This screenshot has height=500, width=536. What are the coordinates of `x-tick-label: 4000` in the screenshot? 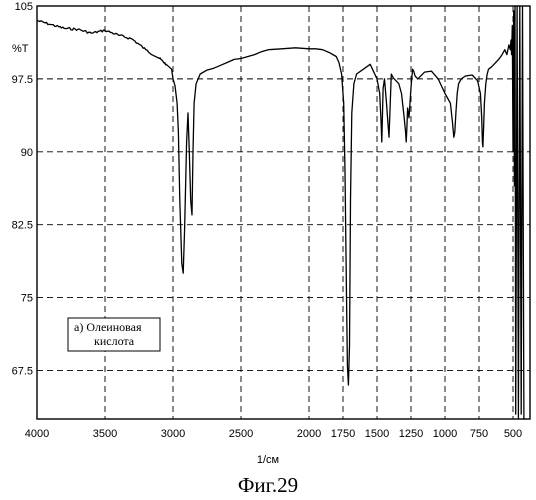 It's located at (37, 434).